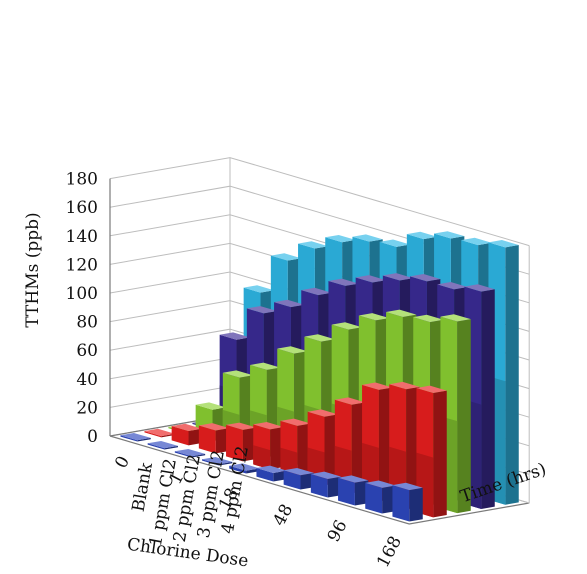  What do you see at coordinates (87, 380) in the screenshot?
I see `y-tick-label: 40` at bounding box center [87, 380].